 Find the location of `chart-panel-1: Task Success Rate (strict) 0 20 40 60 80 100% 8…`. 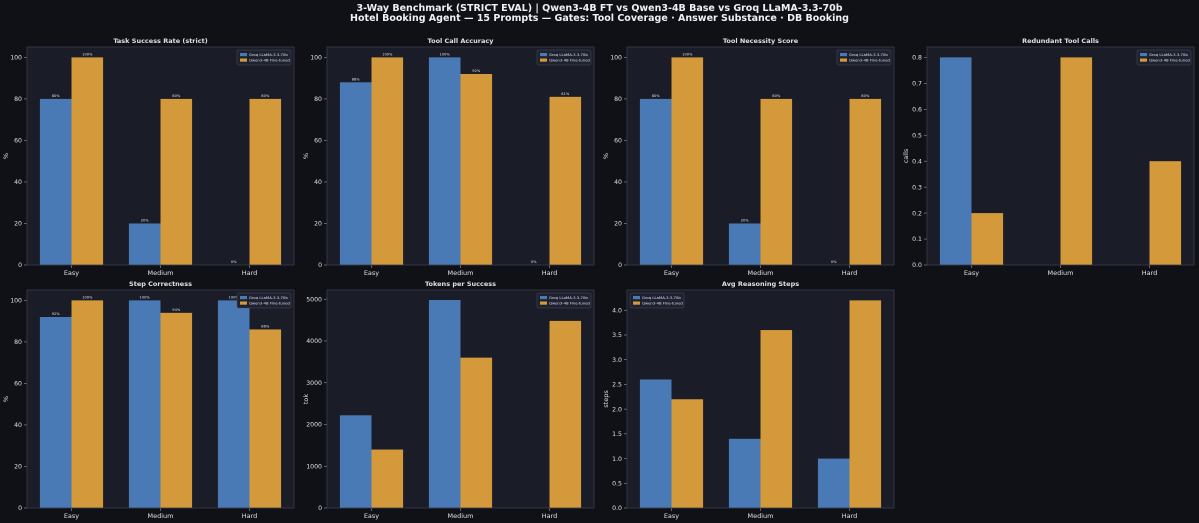

chart-panel-1: Task Success Rate (strict) 0 20 40 60 80 100% 8… is located at coordinates (148, 157).